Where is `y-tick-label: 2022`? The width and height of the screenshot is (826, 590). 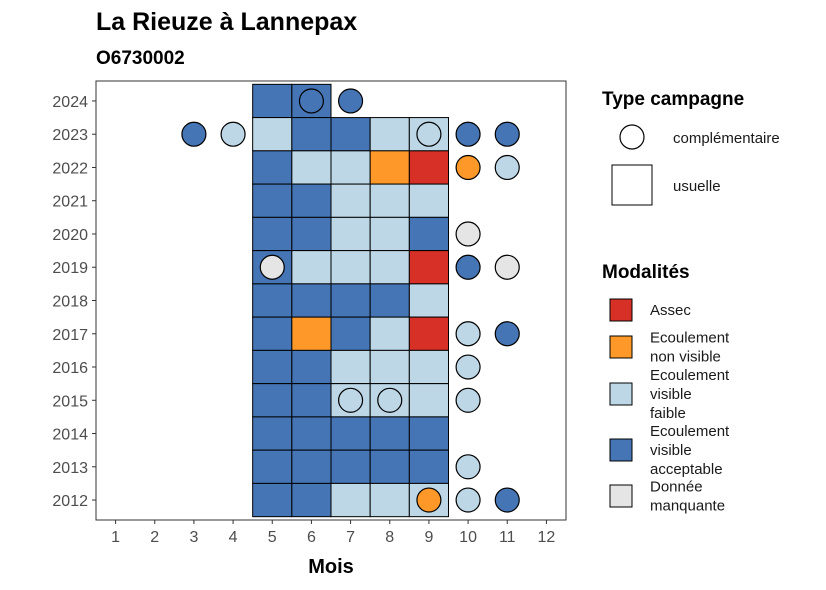
y-tick-label: 2022 is located at coordinates (70, 168).